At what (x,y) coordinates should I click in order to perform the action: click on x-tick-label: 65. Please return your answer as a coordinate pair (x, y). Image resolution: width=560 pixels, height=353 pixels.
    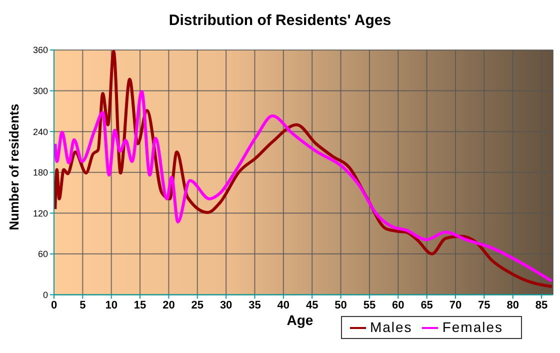
    Looking at the image, I should click on (426, 306).